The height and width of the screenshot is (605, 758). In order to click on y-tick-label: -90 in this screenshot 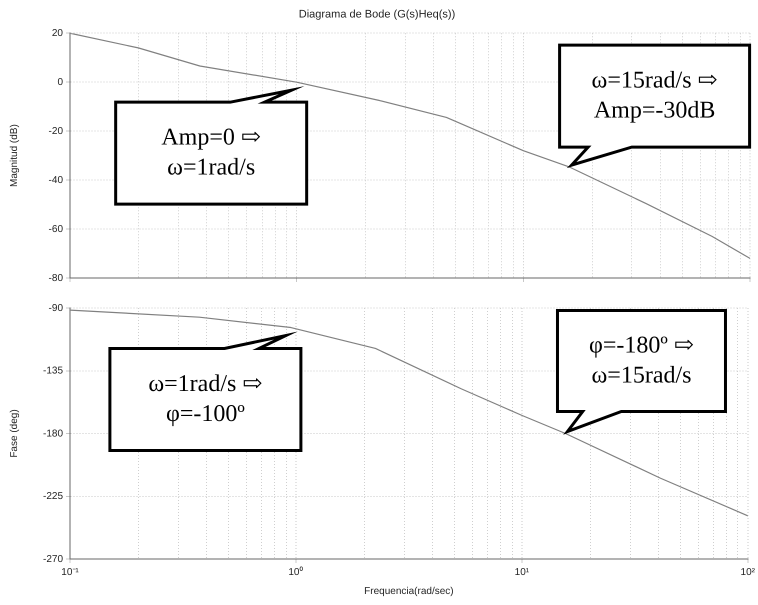, I will do `click(56, 308)`.